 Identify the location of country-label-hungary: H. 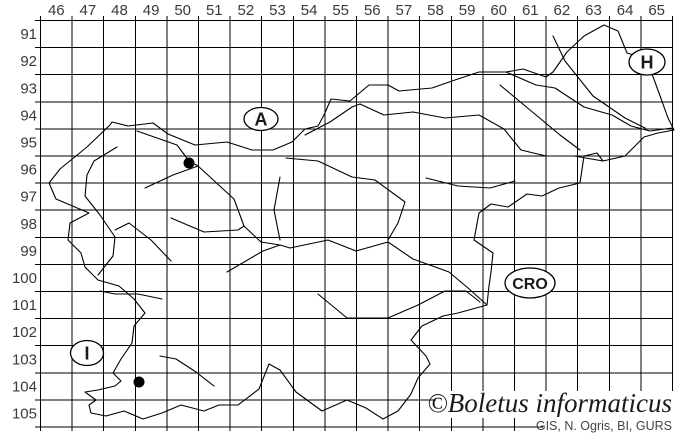
(647, 62).